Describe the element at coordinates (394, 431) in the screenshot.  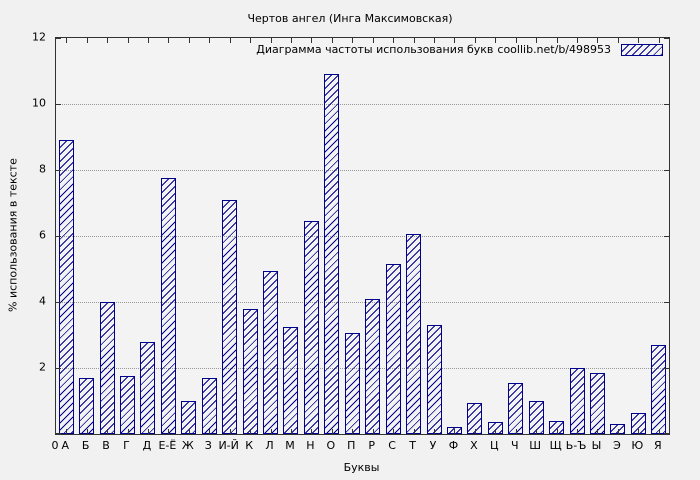
I see `tick-bottom-x-С` at that location.